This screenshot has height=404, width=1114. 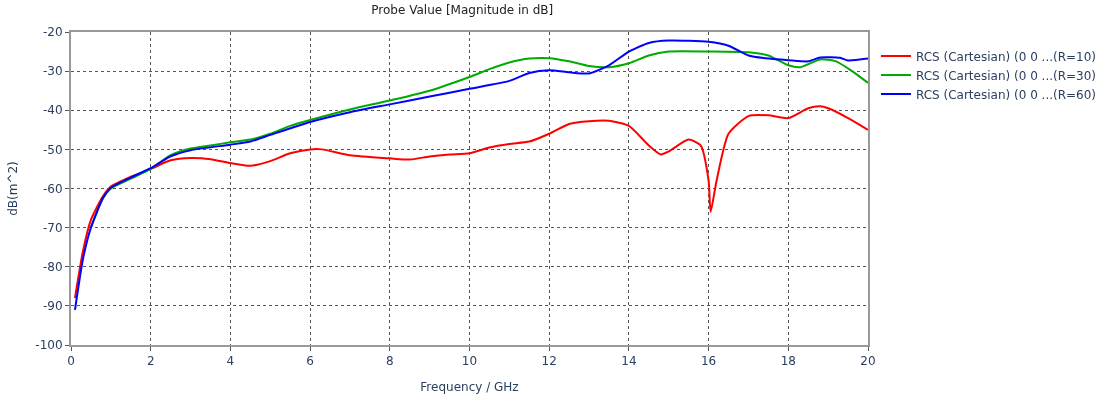 I want to click on y-tick-label: -60, so click(x=52, y=188).